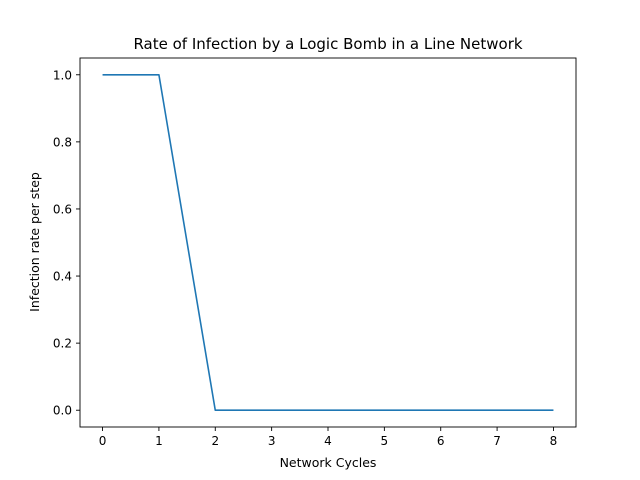 The width and height of the screenshot is (640, 480). I want to click on x-tick-label: 8, so click(554, 441).